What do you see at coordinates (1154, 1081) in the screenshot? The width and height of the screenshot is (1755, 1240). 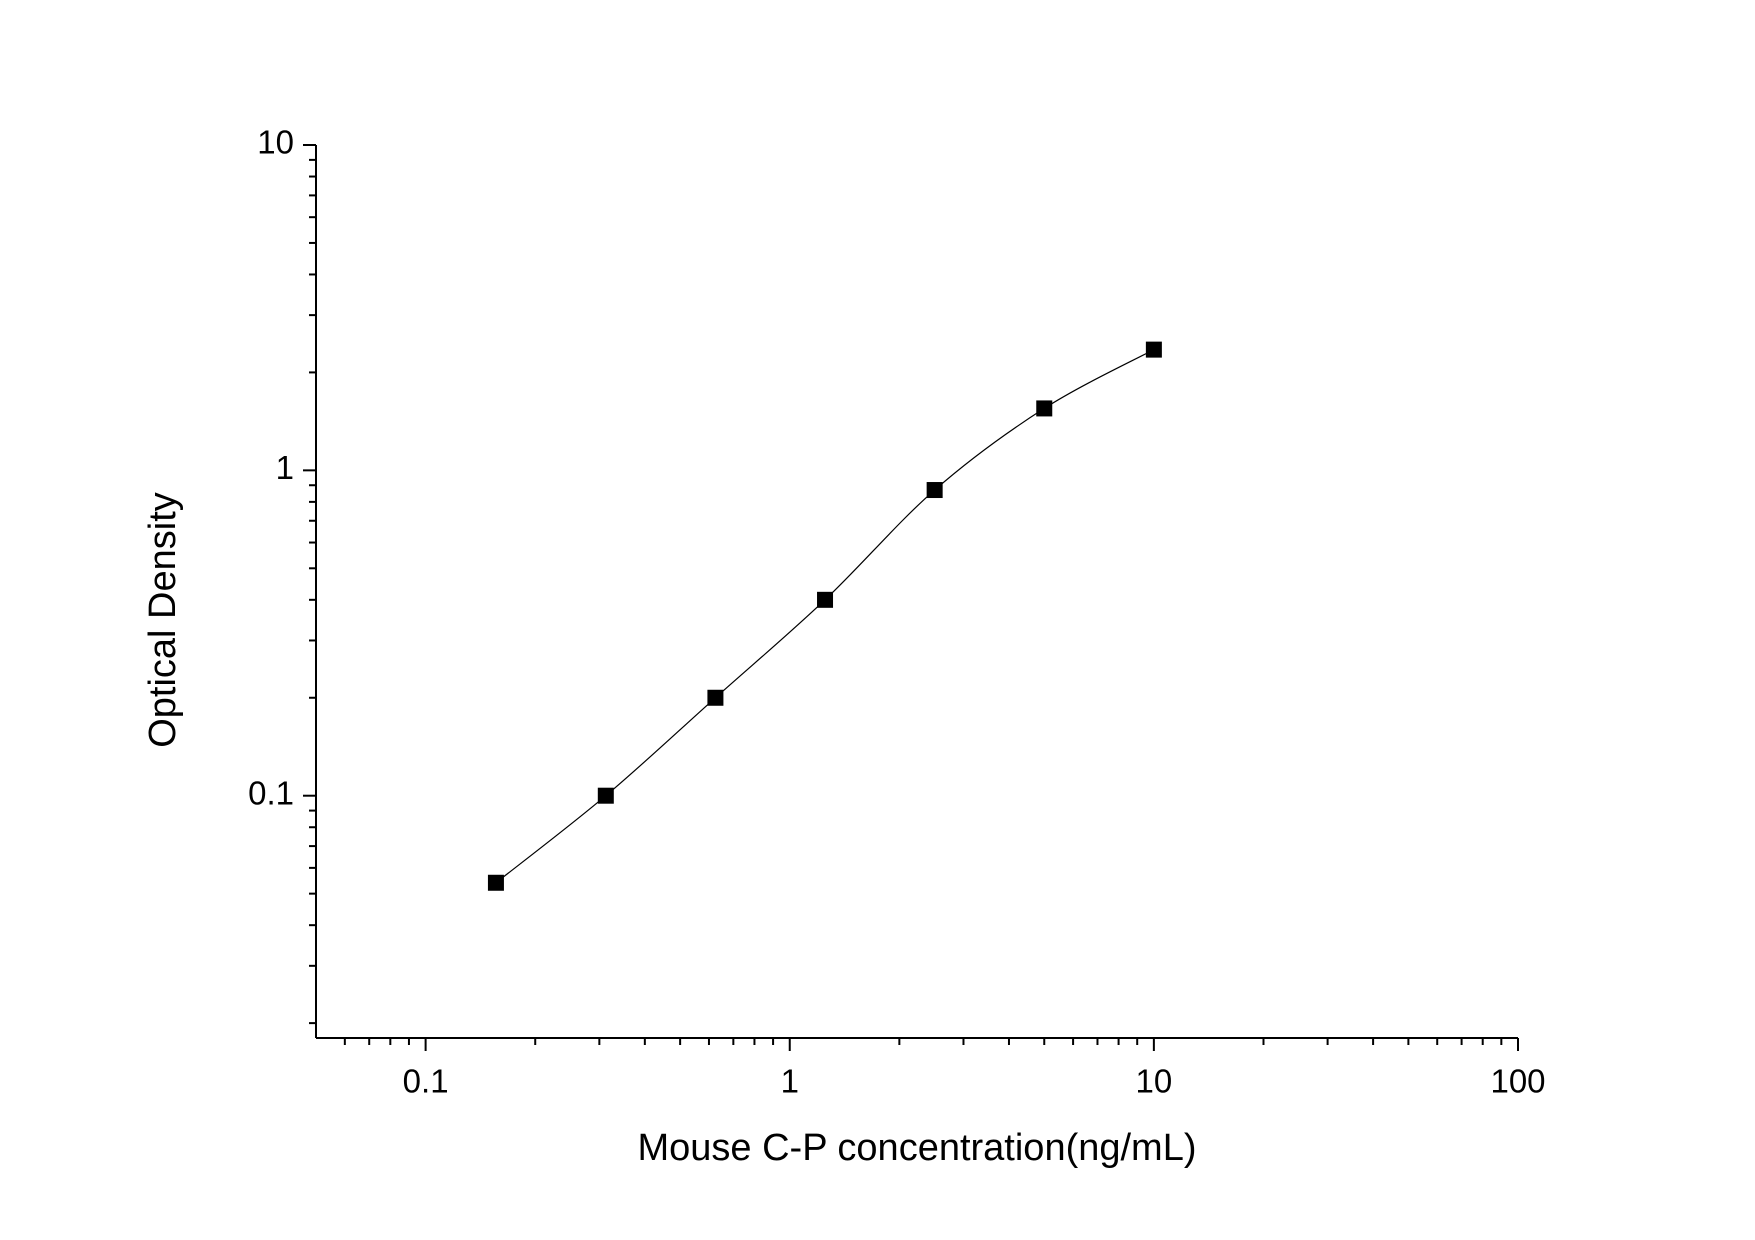 I see `x-tick-label: 10` at bounding box center [1154, 1081].